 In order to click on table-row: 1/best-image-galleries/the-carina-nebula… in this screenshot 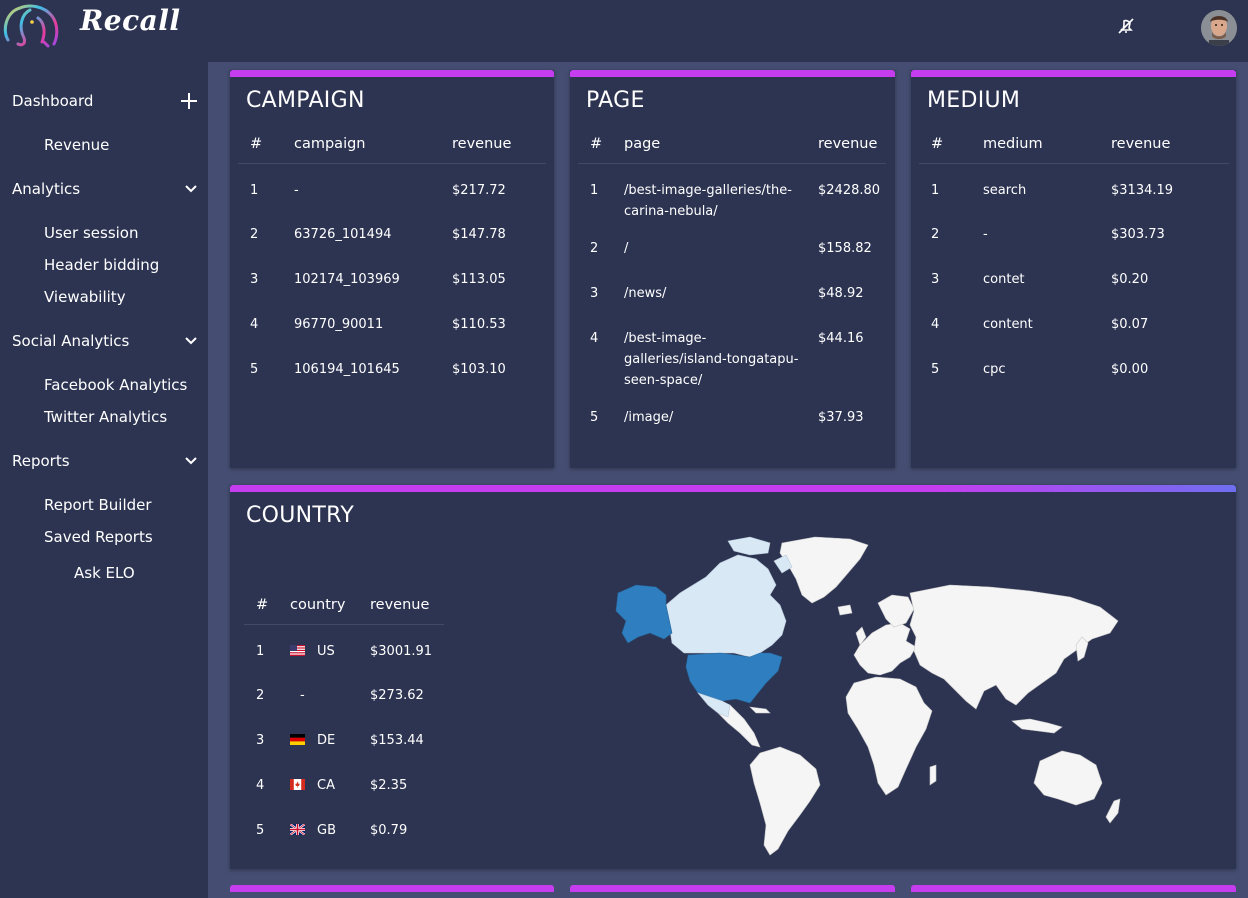, I will do `click(732, 192)`.